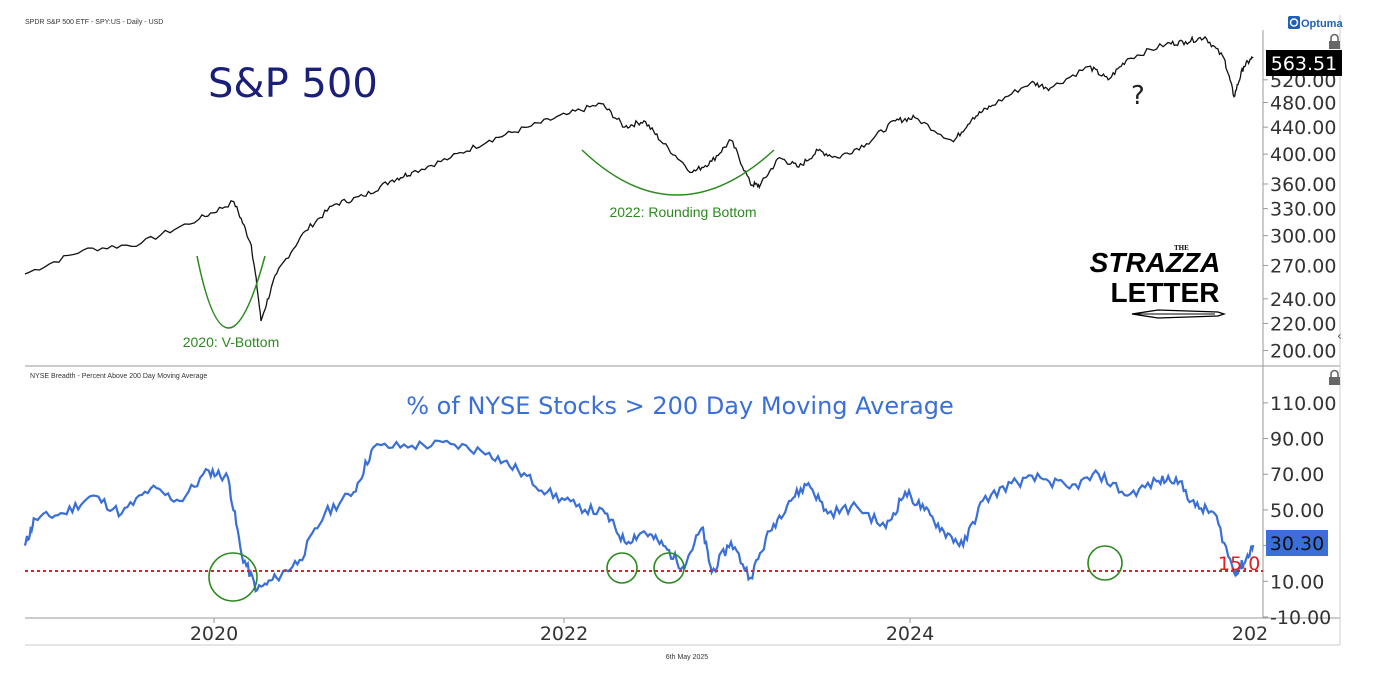 The image size is (1379, 680). Describe the element at coordinates (1165, 292) in the screenshot. I see `svg-text: LETTER` at that location.